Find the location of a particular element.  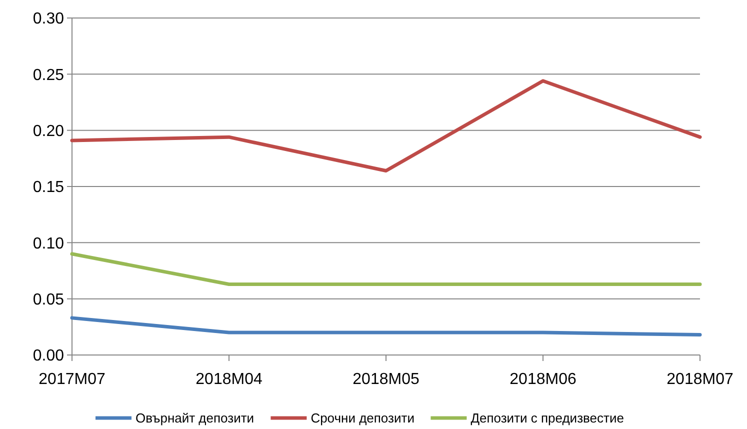

x-tick-label: 2018M05 is located at coordinates (386, 379).